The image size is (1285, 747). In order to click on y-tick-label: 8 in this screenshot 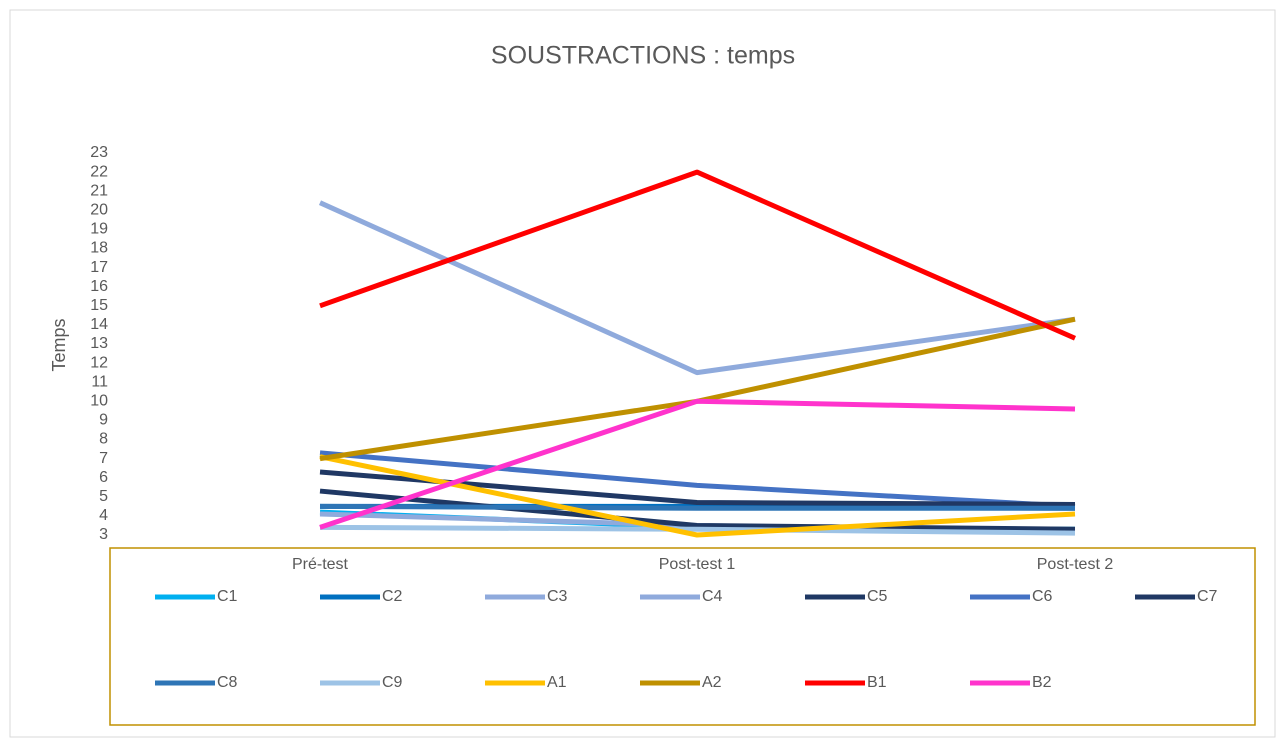, I will do `click(103, 439)`.